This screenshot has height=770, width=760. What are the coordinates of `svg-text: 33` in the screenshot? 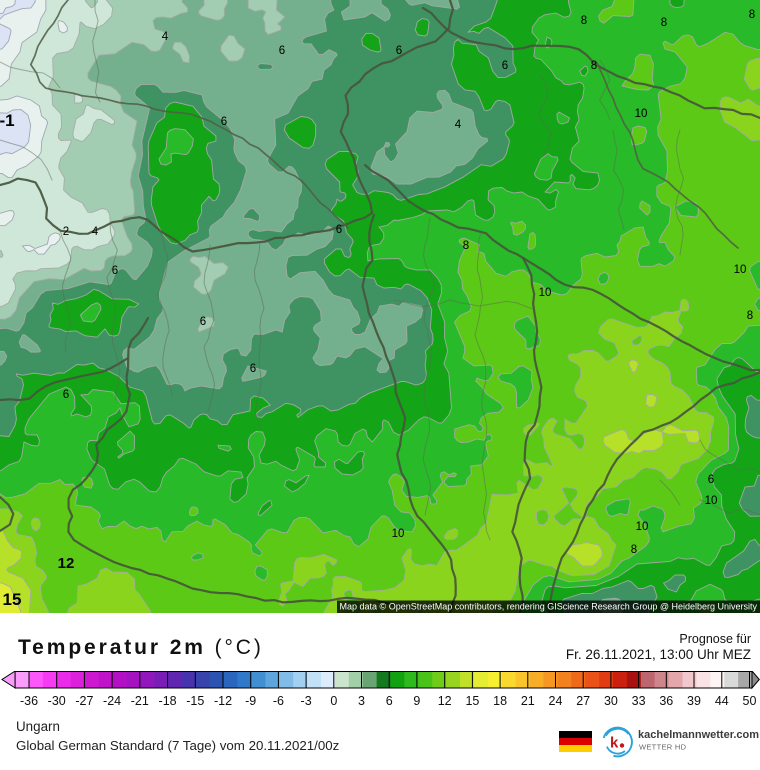 It's located at (639, 701).